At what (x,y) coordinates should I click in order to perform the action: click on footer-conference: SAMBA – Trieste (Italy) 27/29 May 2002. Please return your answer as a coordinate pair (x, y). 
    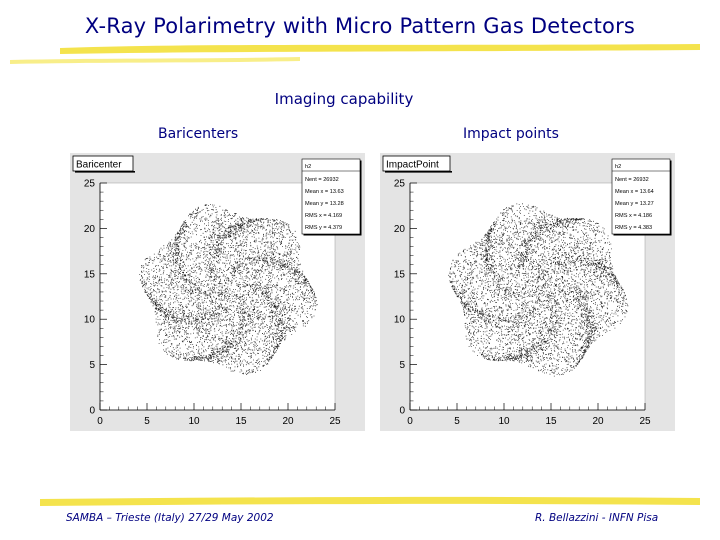
    Looking at the image, I should click on (170, 518).